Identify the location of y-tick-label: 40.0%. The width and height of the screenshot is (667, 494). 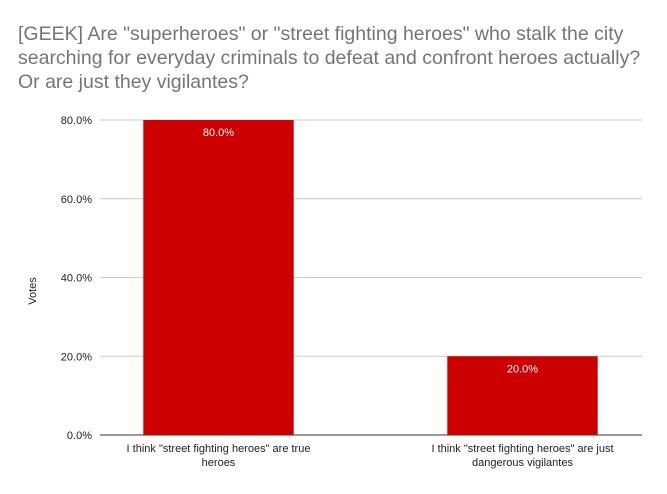
(76, 279).